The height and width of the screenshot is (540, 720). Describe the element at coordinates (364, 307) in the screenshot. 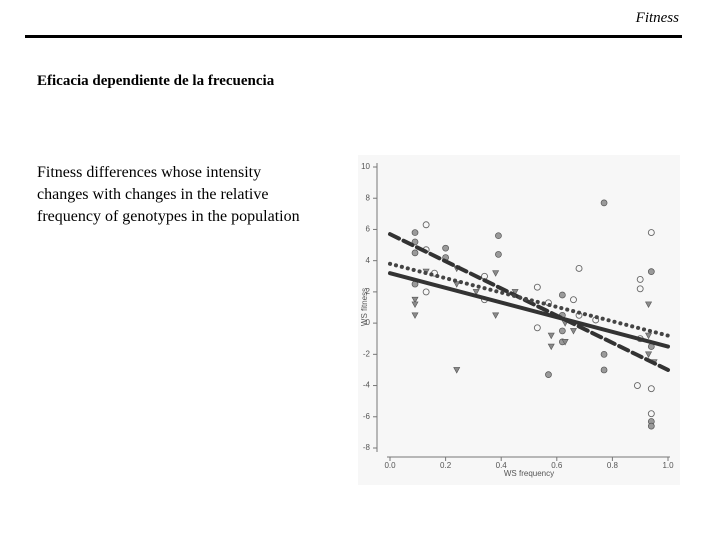

I see `y-axis-label: WS fitness` at that location.